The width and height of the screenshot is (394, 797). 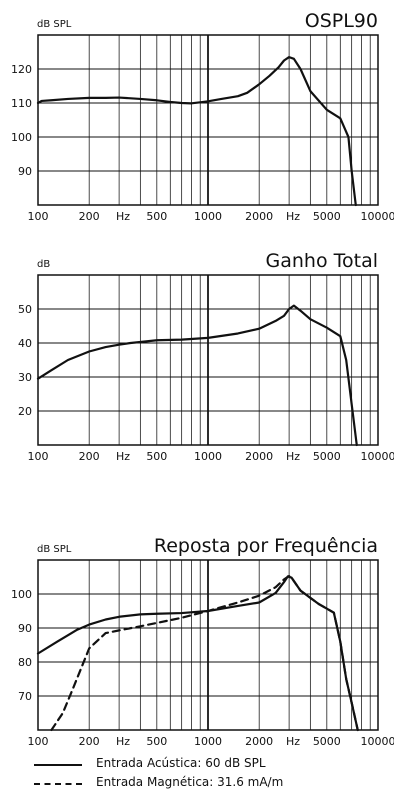 I want to click on y-tick-label: 110, so click(x=21, y=103).